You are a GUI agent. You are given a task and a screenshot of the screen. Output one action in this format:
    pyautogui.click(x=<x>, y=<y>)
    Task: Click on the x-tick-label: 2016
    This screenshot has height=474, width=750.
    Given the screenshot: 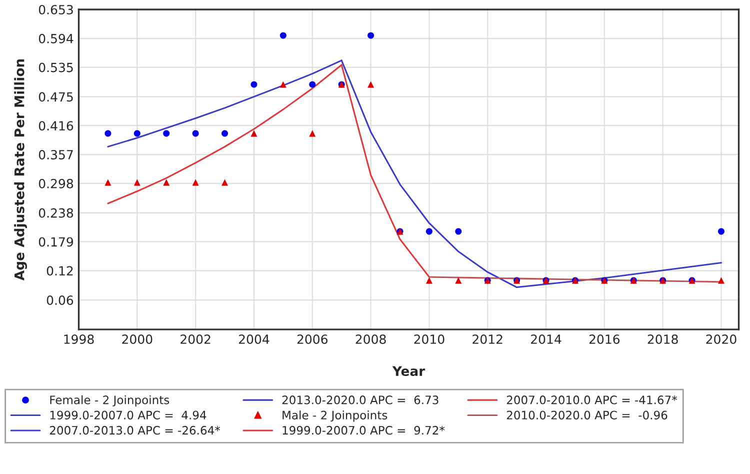 What is the action you would take?
    pyautogui.click(x=604, y=339)
    